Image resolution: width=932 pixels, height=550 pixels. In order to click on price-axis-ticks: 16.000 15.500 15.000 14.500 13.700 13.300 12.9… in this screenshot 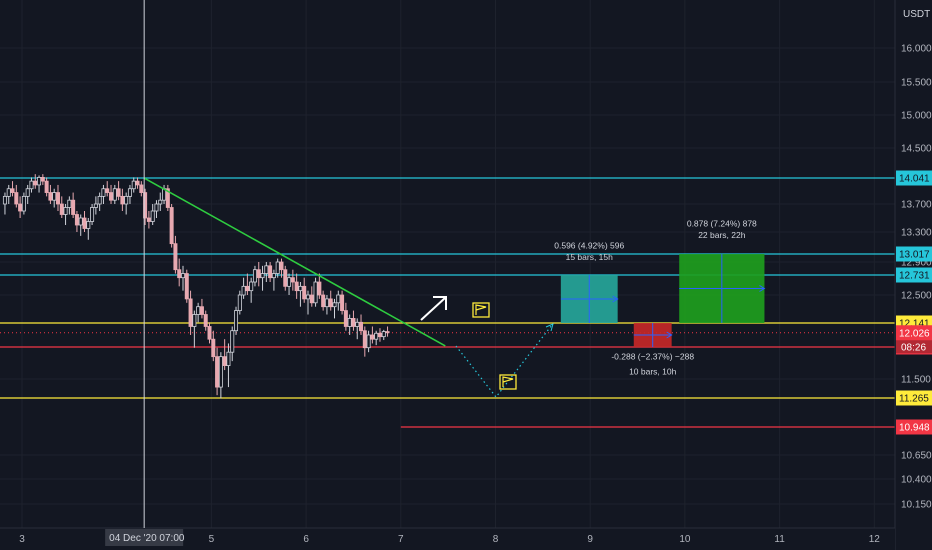, I will do `click(916, 277)`.